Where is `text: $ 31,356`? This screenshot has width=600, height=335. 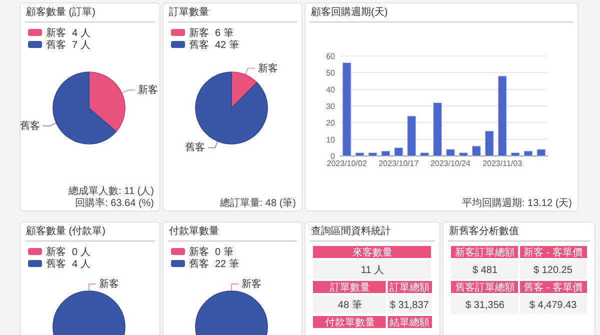
text: $ 31,356 is located at coordinates (485, 305).